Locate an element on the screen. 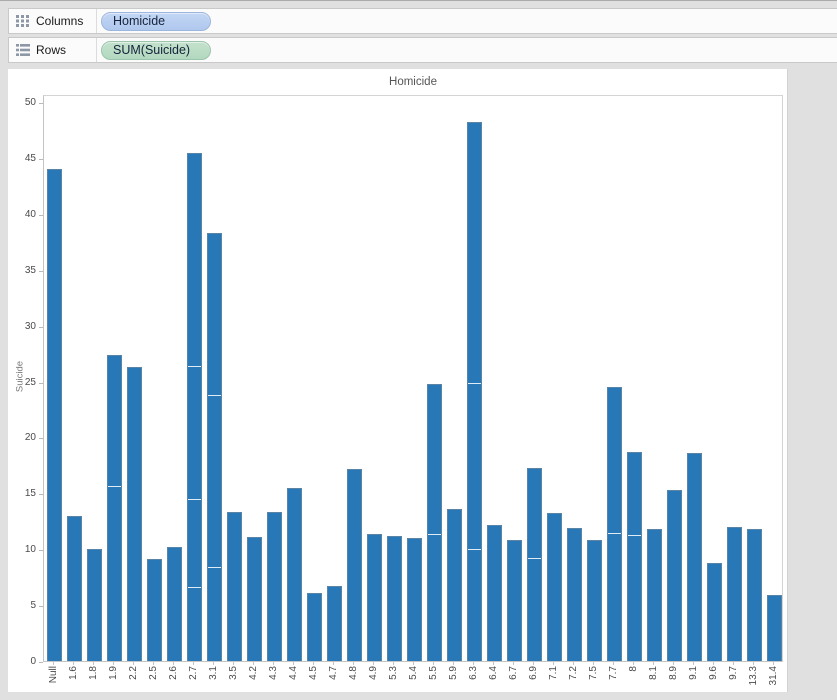 The image size is (837, 700). bar-13.3 is located at coordinates (754, 595).